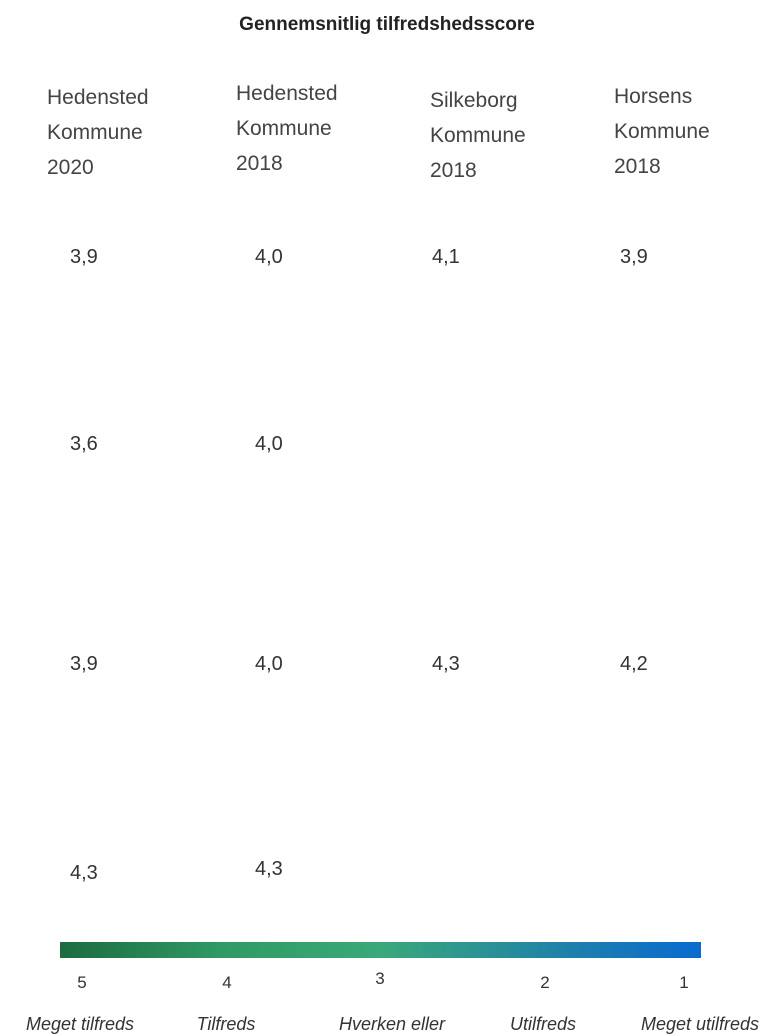  What do you see at coordinates (82, 982) in the screenshot?
I see `scale-tick: 5` at bounding box center [82, 982].